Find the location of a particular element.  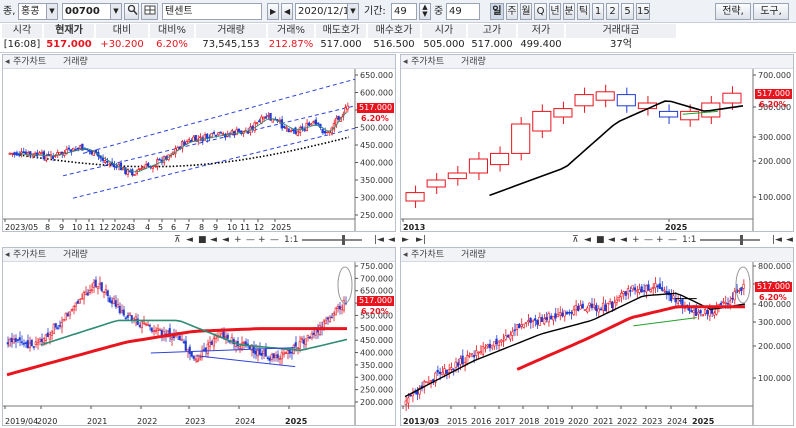

code-input: 00700 ▼ is located at coordinates (92, 11).